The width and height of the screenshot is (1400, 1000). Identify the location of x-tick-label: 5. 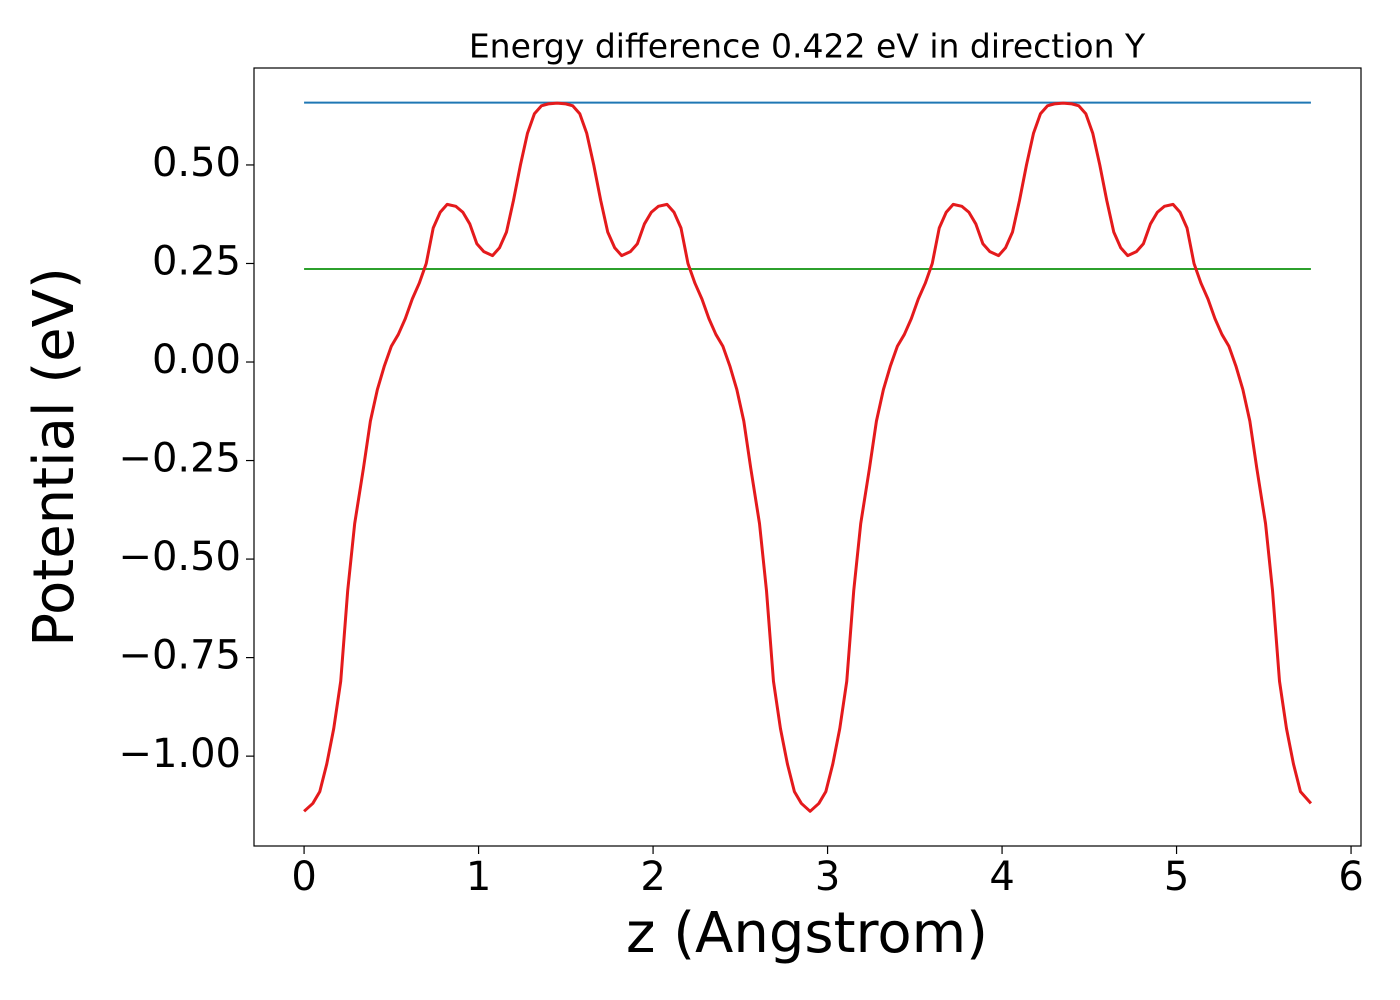
(1176, 877).